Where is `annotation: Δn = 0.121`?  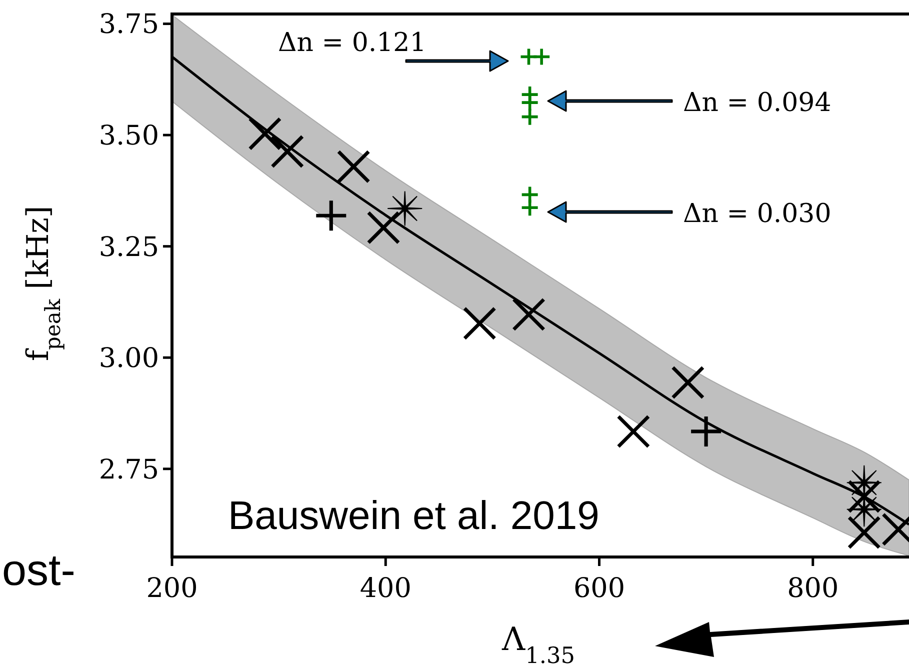
annotation: Δn = 0.121 is located at coordinates (352, 43).